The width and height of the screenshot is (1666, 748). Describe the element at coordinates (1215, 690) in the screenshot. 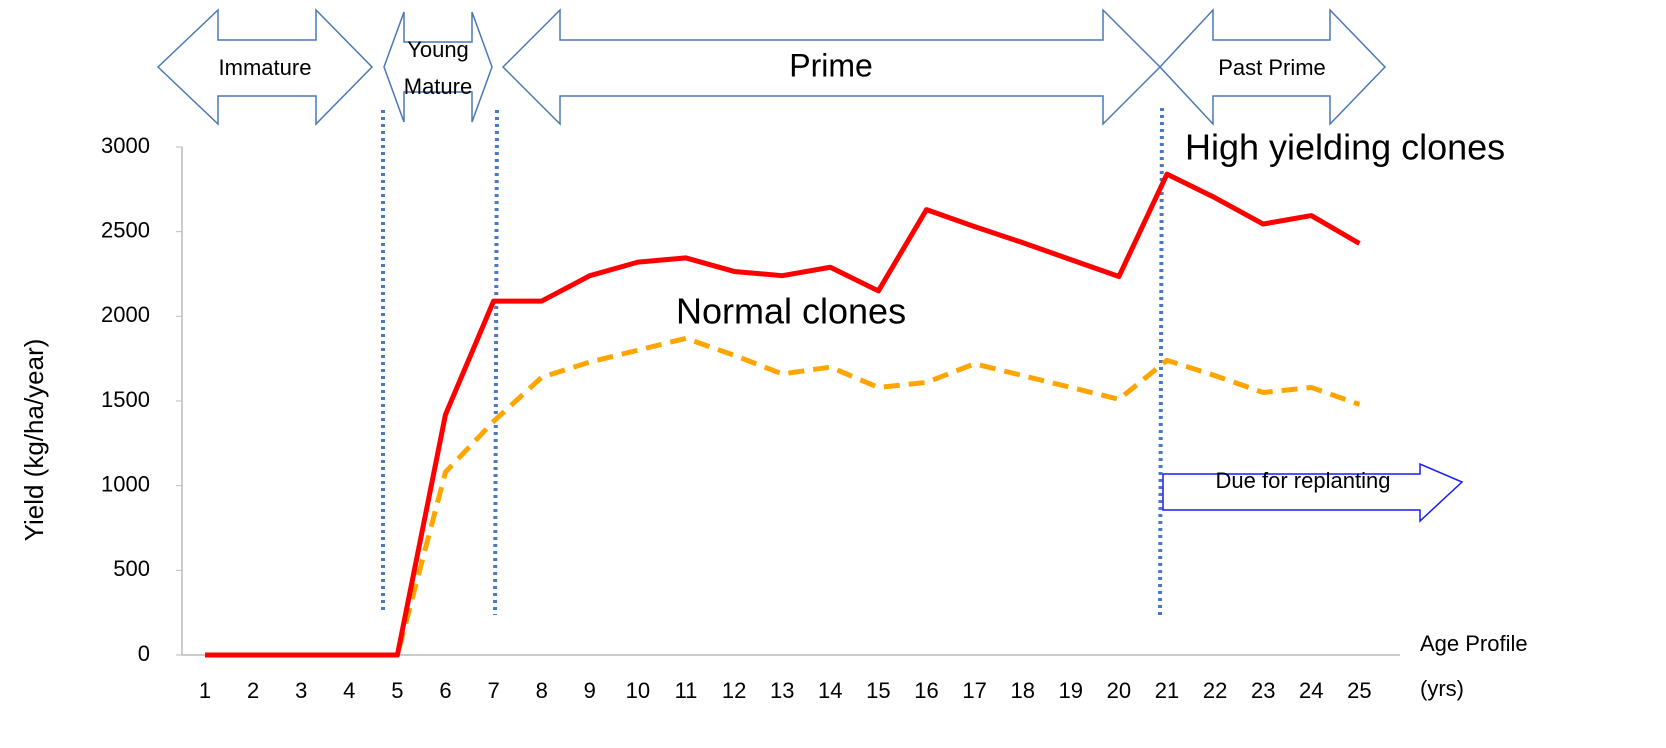

I see `x-tick-label: 22` at that location.